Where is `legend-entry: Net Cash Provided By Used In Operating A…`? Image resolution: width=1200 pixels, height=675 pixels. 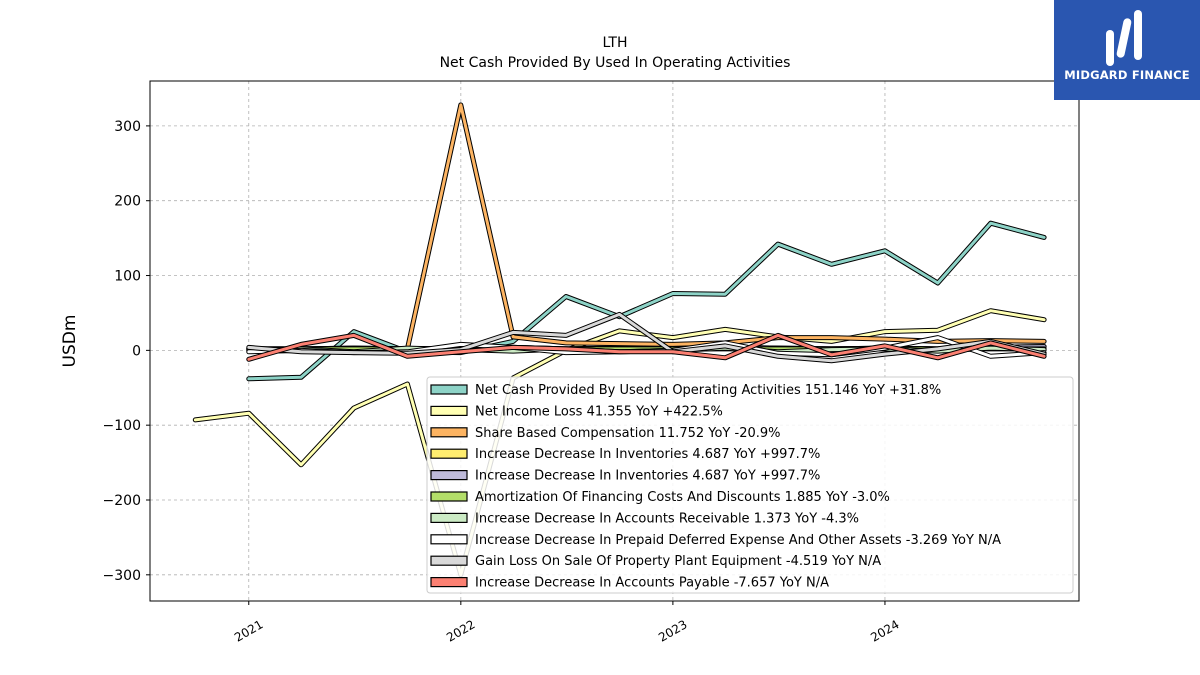 legend-entry: Net Cash Provided By Used In Operating A… is located at coordinates (708, 390).